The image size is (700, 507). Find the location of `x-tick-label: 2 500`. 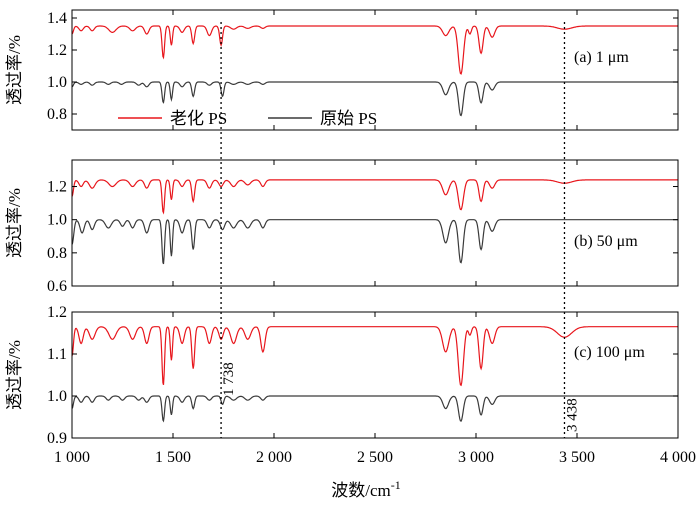

x-tick-label: 2 500 is located at coordinates (375, 457).